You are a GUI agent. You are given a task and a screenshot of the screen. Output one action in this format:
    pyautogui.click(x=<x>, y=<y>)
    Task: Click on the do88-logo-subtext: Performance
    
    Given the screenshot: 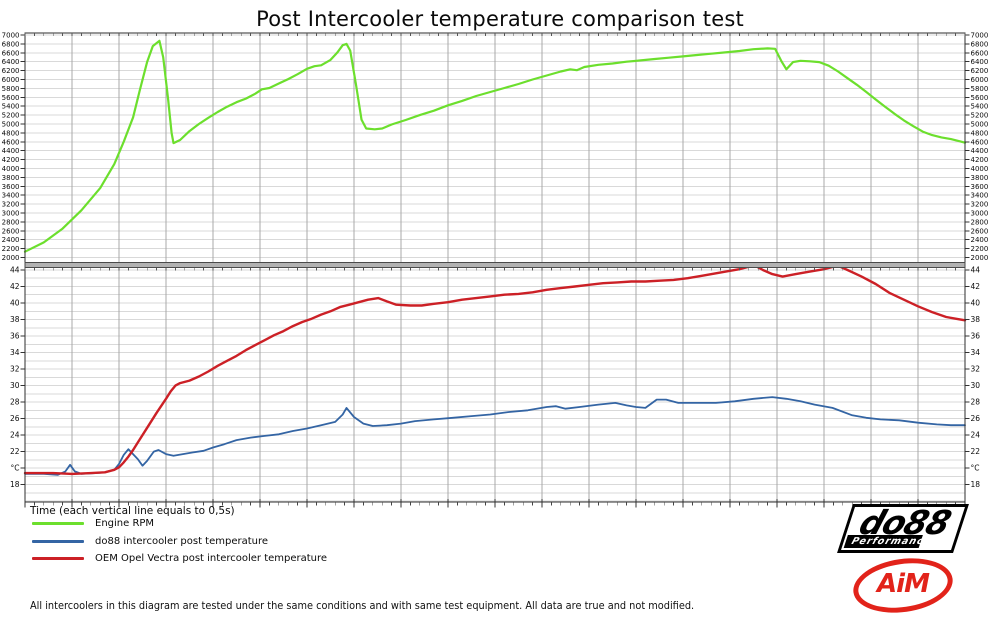 What is the action you would take?
    pyautogui.click(x=891, y=541)
    